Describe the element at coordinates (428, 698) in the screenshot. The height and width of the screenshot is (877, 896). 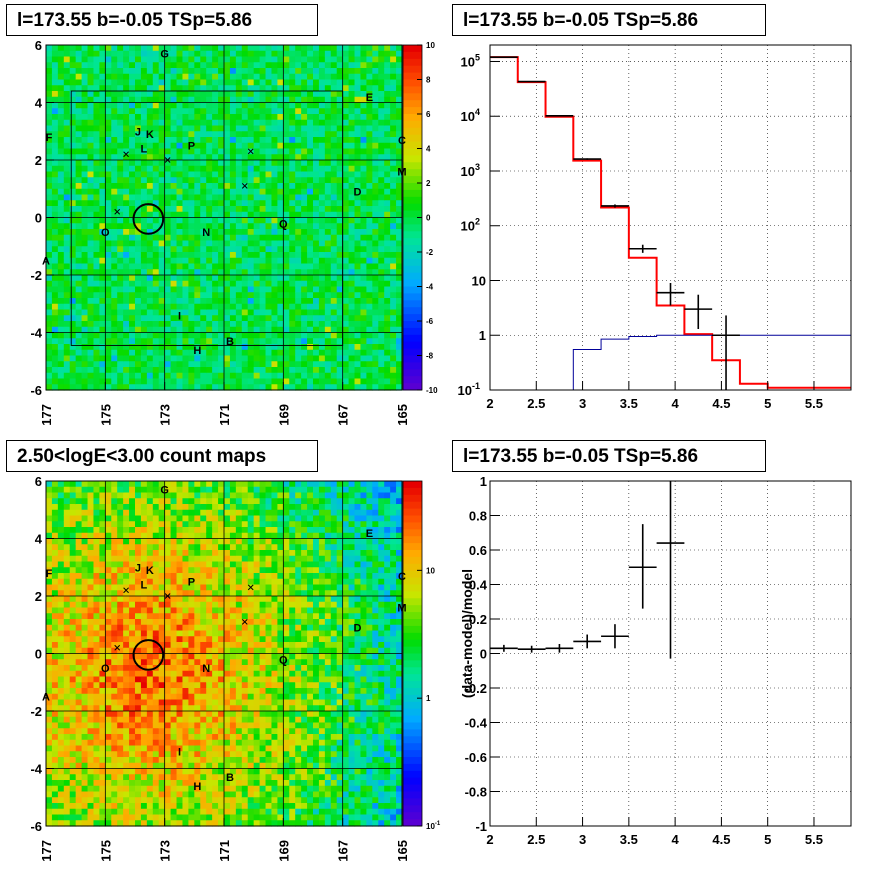
I see `count-map-cbar-label: 1` at that location.